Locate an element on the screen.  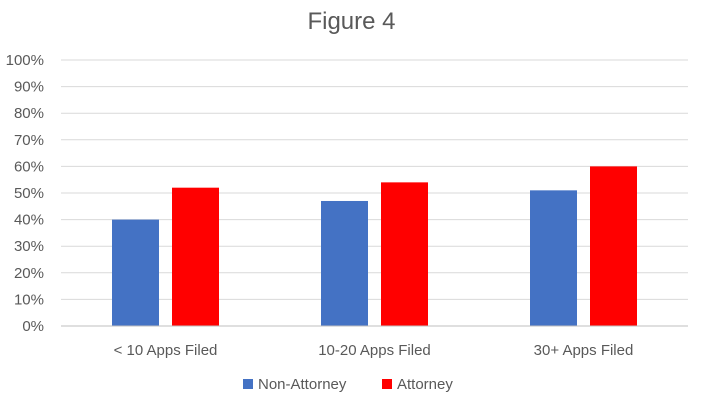
y-tick-label: 70% is located at coordinates (29, 140).